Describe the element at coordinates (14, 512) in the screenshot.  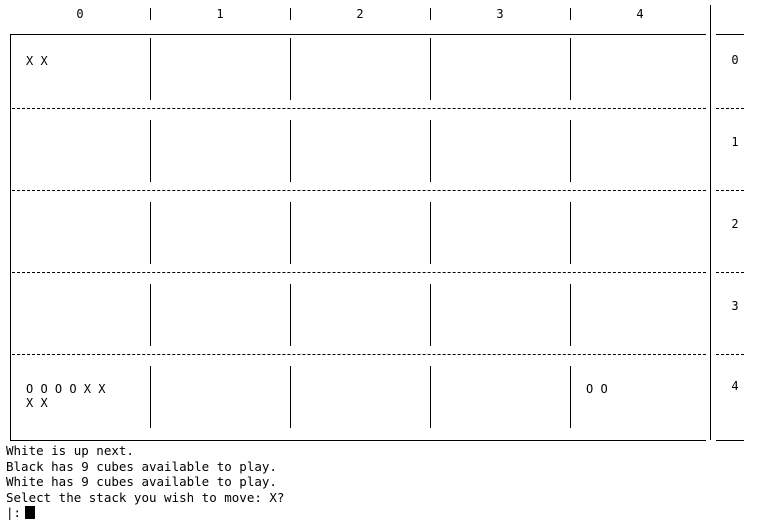
I see `prompt-symbol: |:` at that location.